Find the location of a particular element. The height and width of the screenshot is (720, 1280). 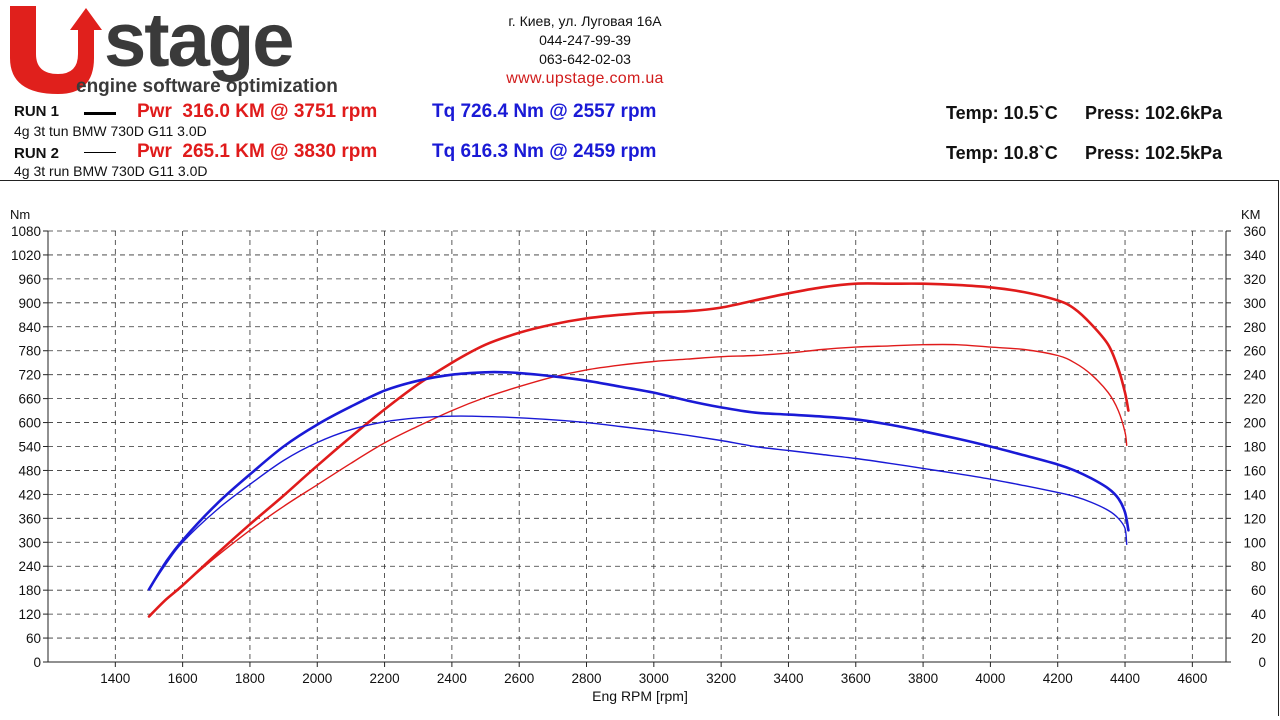

y-tick-label-right: 100 is located at coordinates (1254, 542).